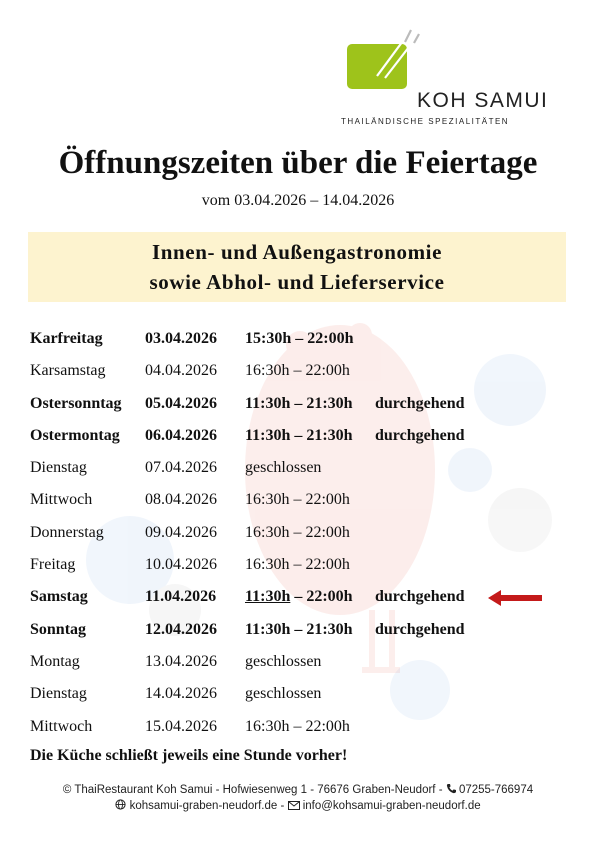  Describe the element at coordinates (68, 371) in the screenshot. I see `schedule-day: Karsamstag` at that location.